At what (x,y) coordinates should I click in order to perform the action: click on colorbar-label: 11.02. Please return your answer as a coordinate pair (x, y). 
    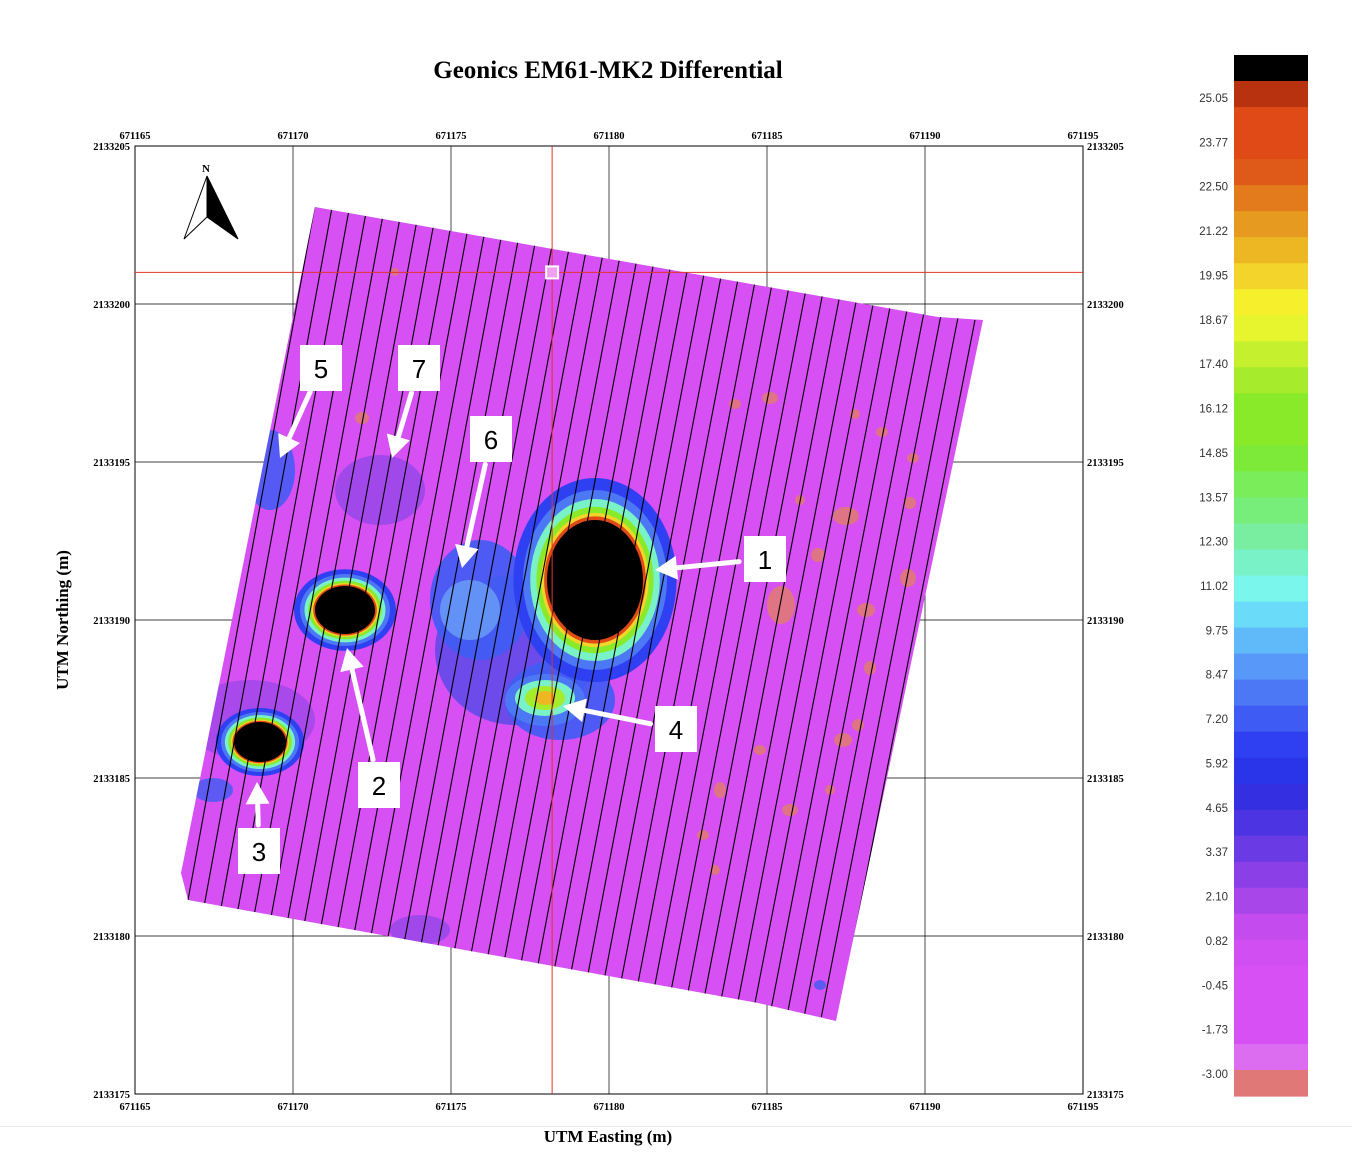
    Looking at the image, I should click on (1214, 587).